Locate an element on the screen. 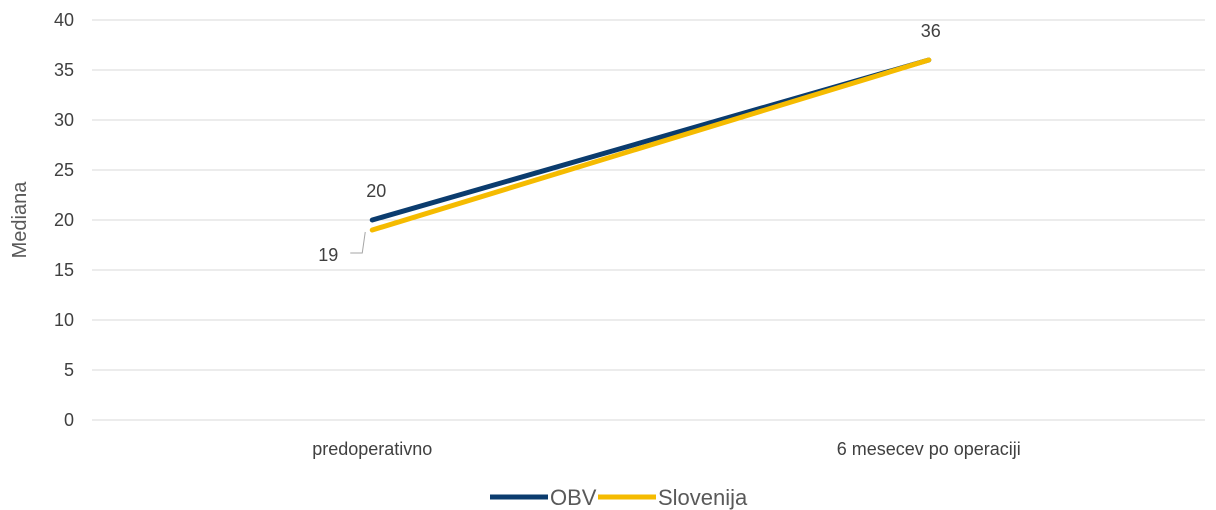 The height and width of the screenshot is (510, 1216). legend-label: Slovenija is located at coordinates (703, 497).